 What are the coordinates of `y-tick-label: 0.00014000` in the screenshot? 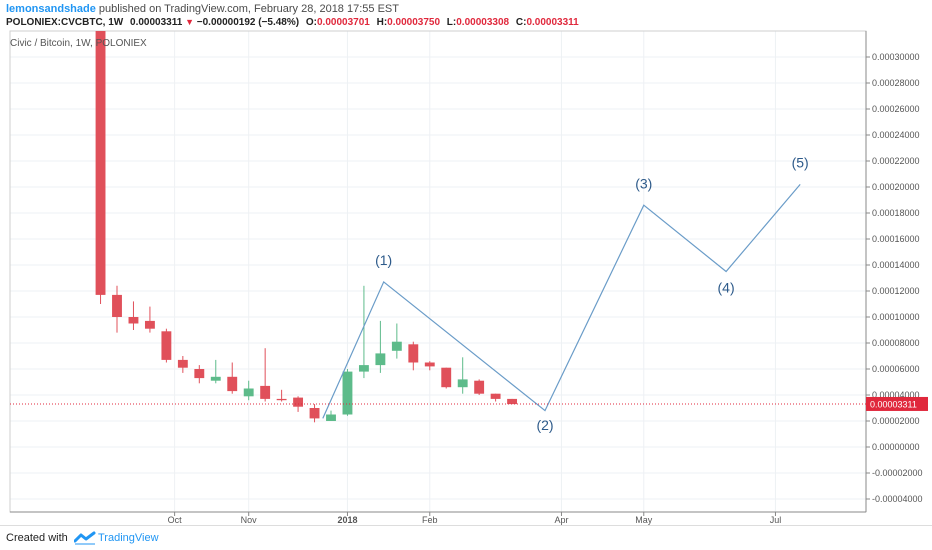 It's located at (896, 265).